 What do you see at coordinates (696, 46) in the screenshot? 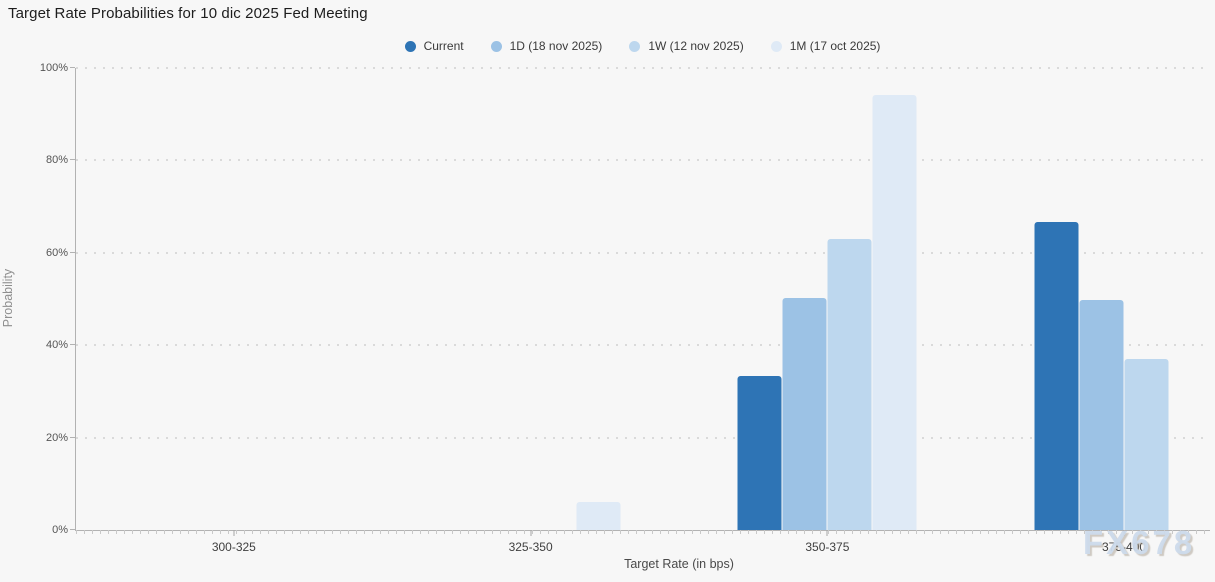
I see `legend-label: 1W (12 nov 2025)` at bounding box center [696, 46].